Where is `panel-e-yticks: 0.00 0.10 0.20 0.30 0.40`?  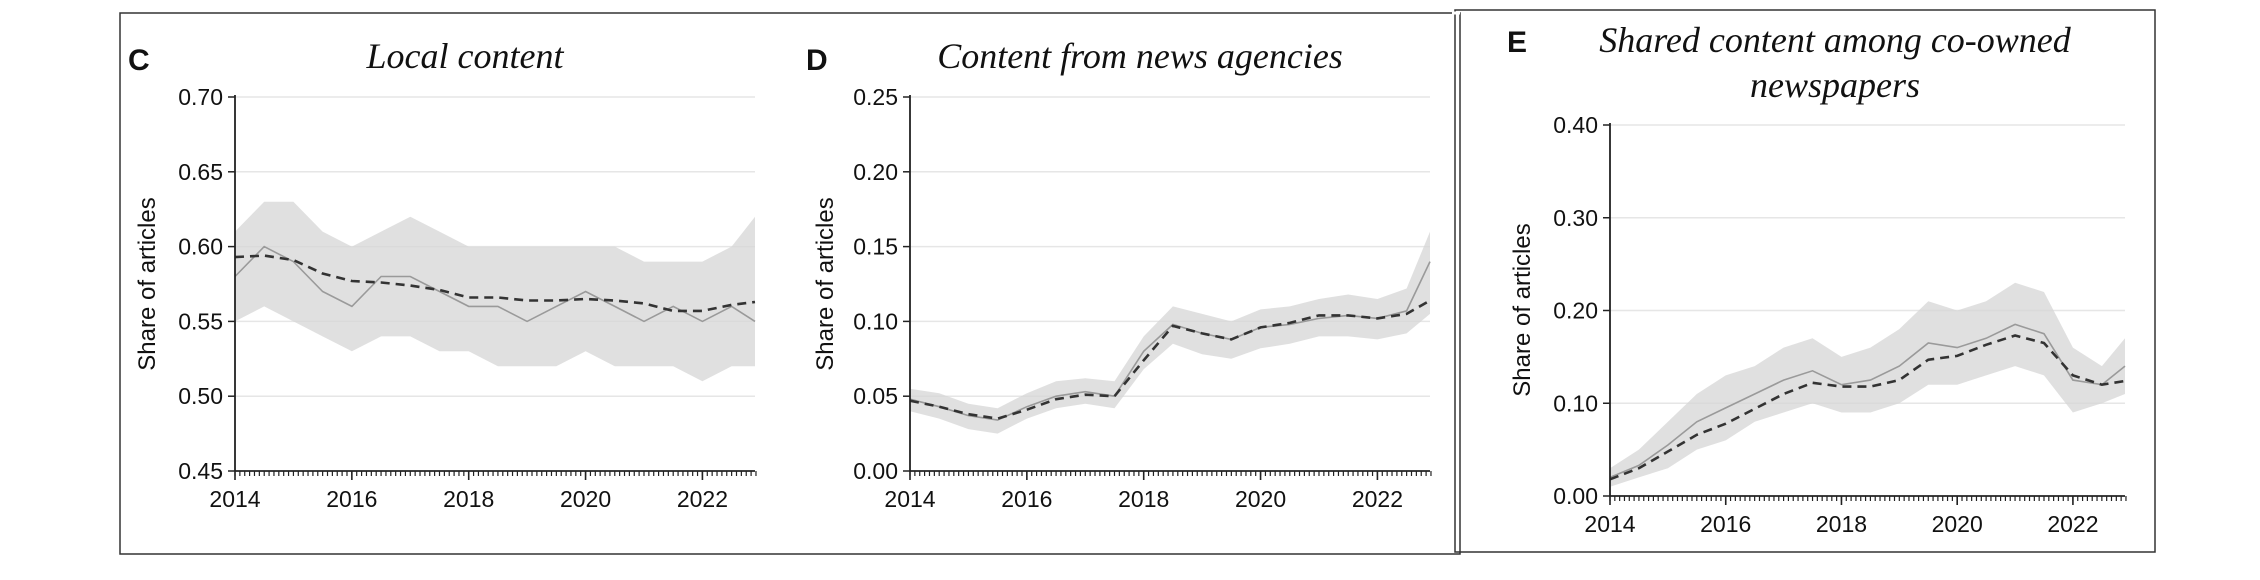
panel-e-yticks: 0.00 0.10 0.20 0.30 0.40 is located at coordinates (1581, 310).